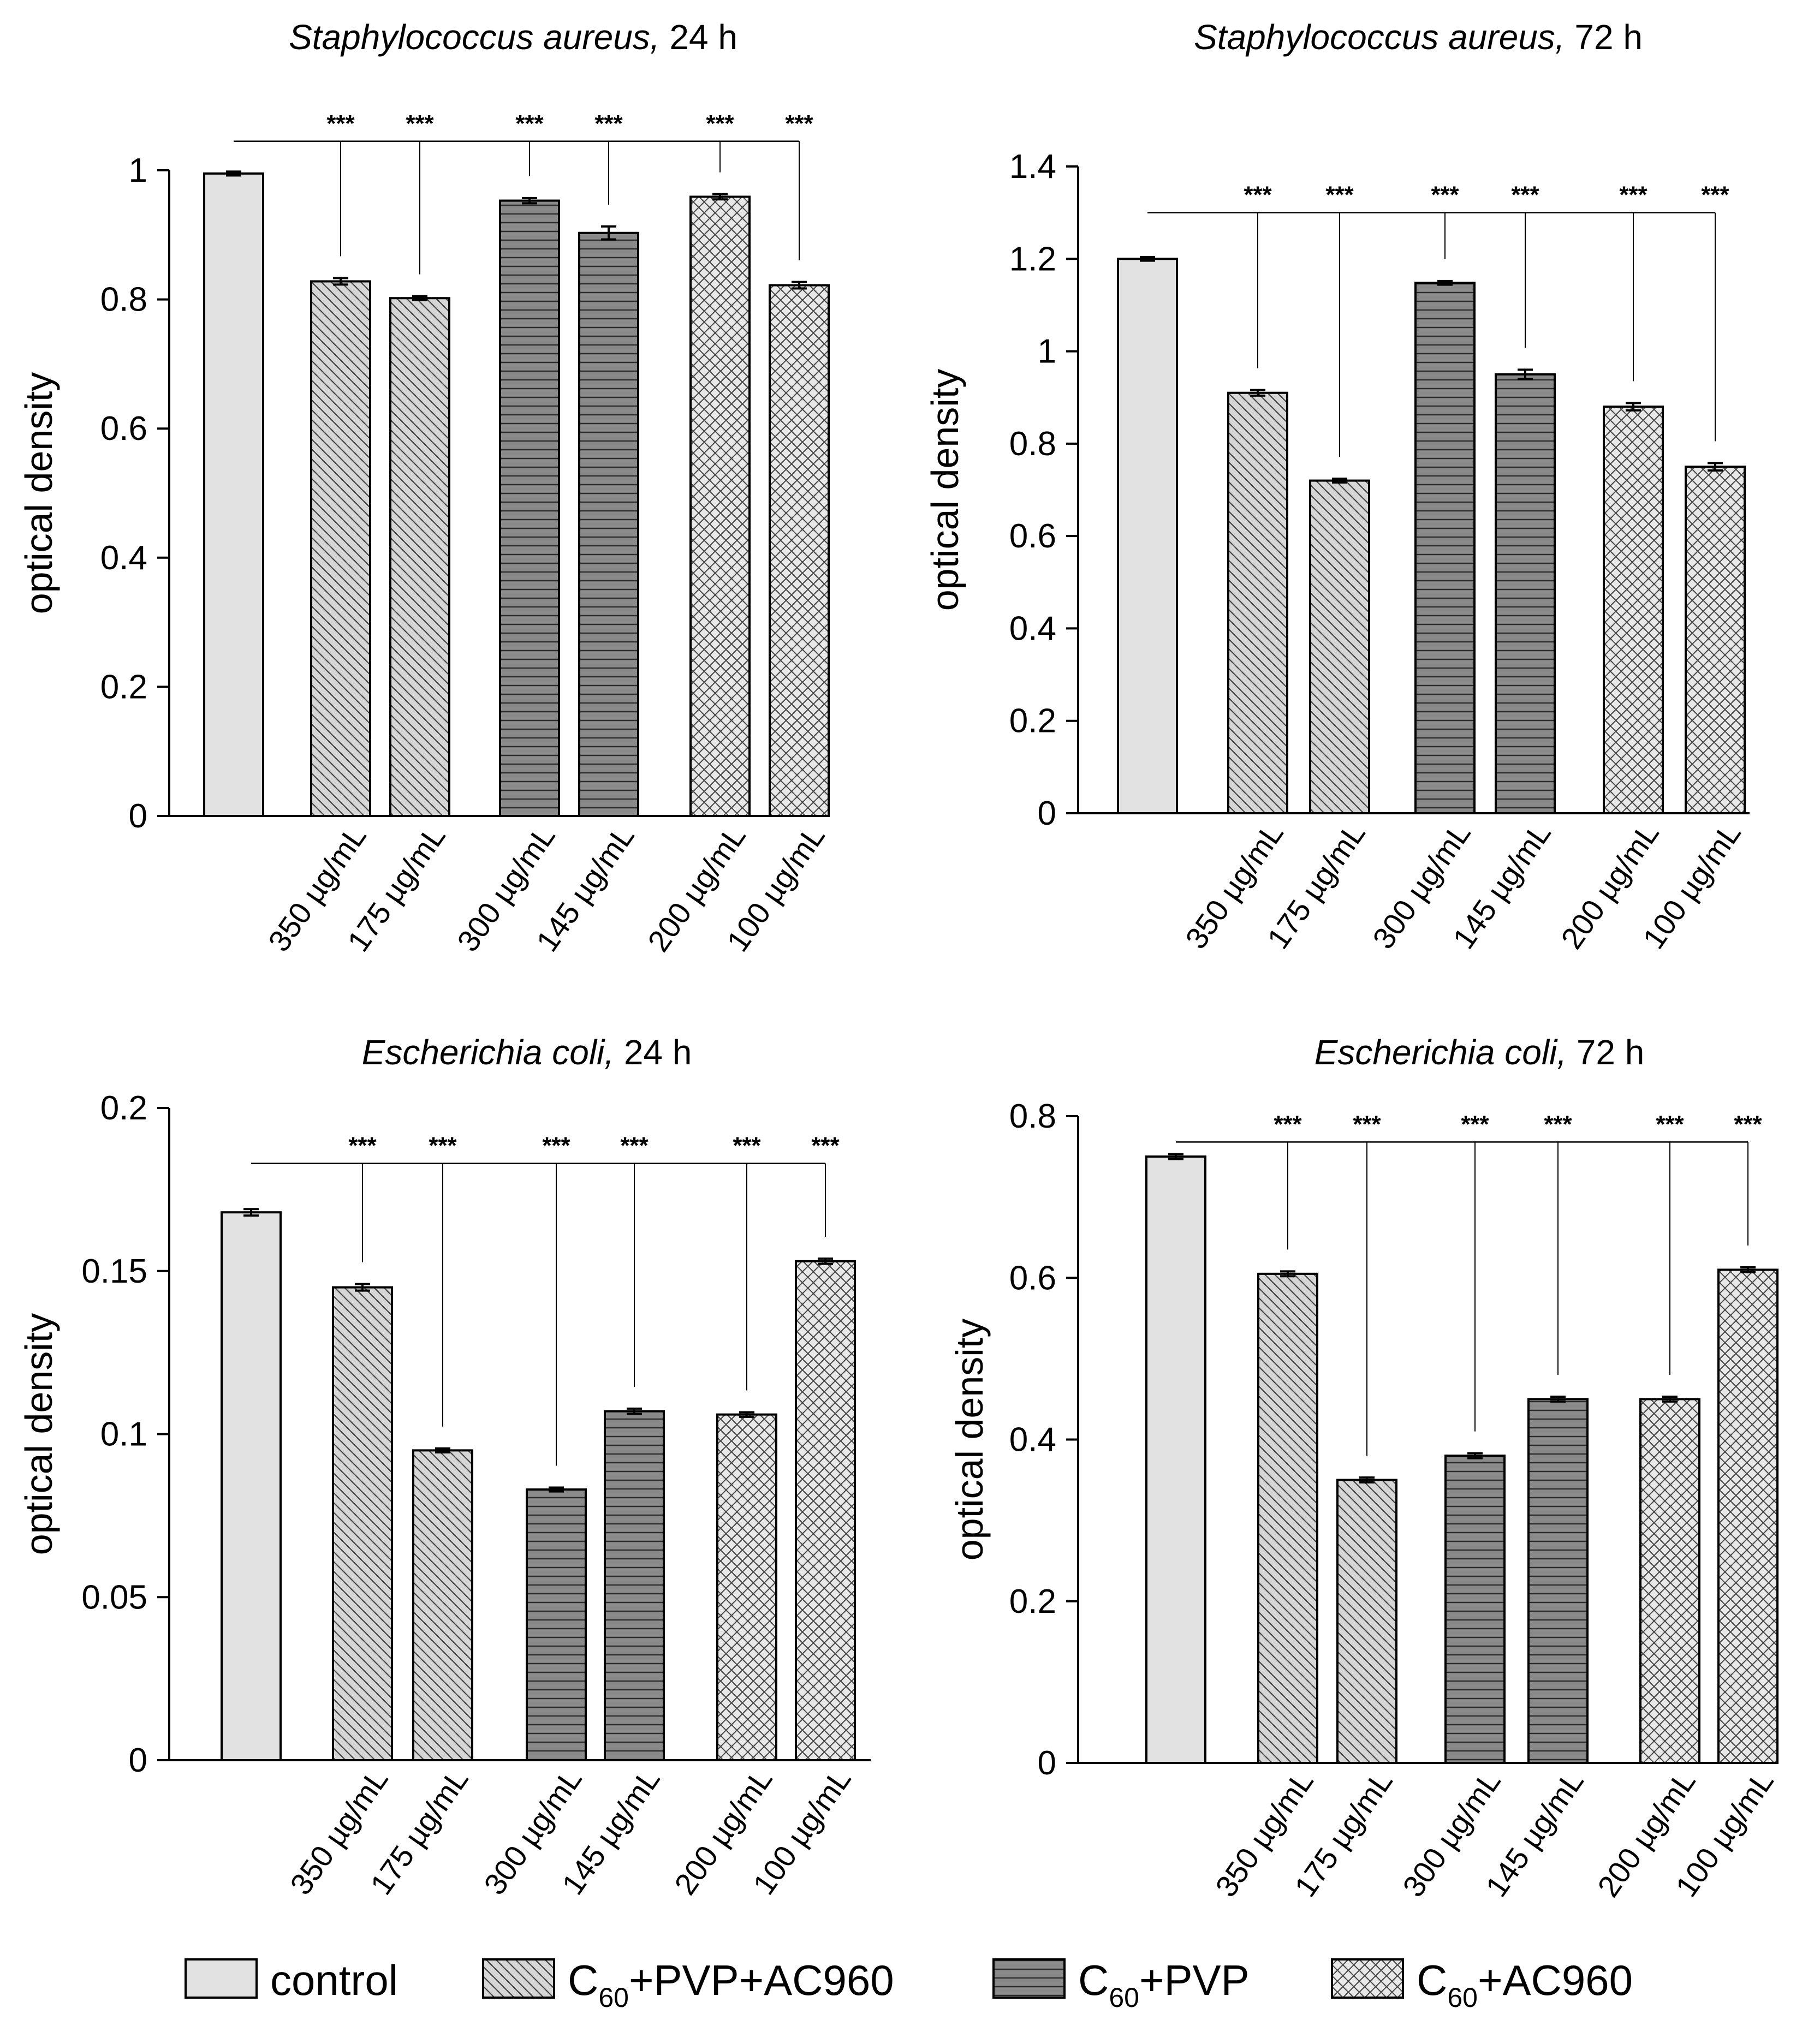  I want to click on chart-title: Escherichia coli, 24 h, so click(527, 1052).